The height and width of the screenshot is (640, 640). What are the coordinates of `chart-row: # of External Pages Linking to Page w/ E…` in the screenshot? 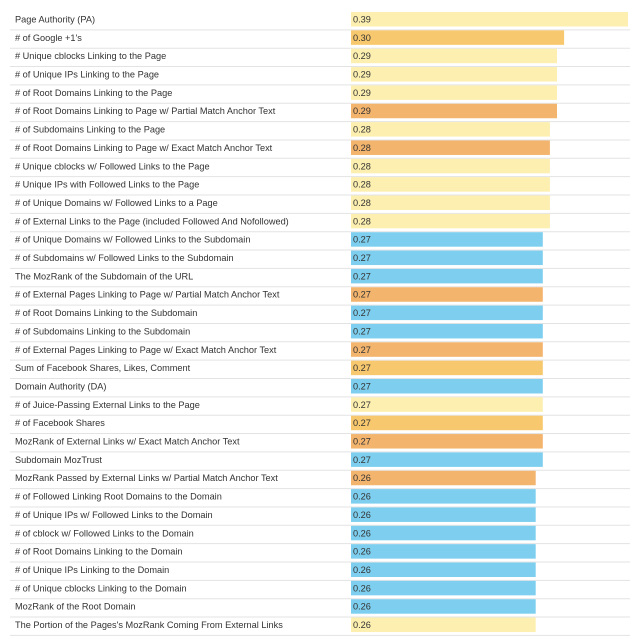 It's located at (320, 351).